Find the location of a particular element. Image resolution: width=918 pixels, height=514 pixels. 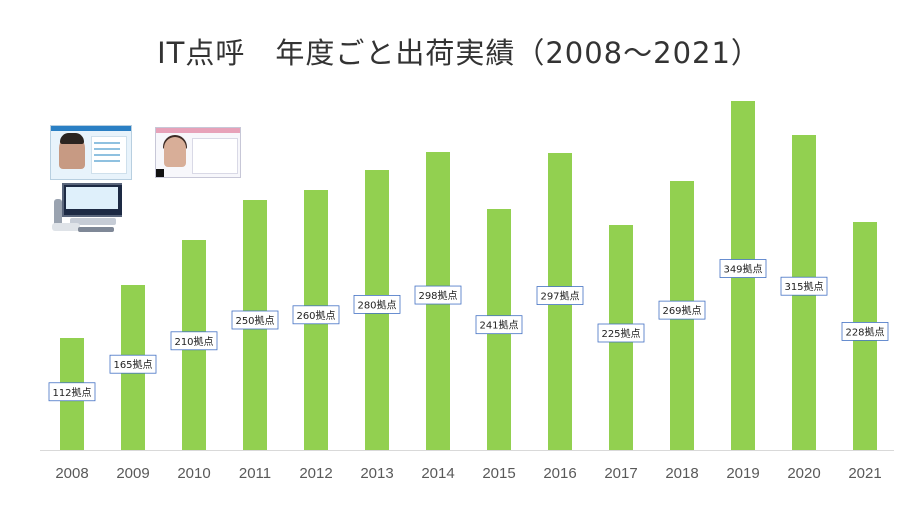

data-label-2021: 228拠点 is located at coordinates (864, 331).